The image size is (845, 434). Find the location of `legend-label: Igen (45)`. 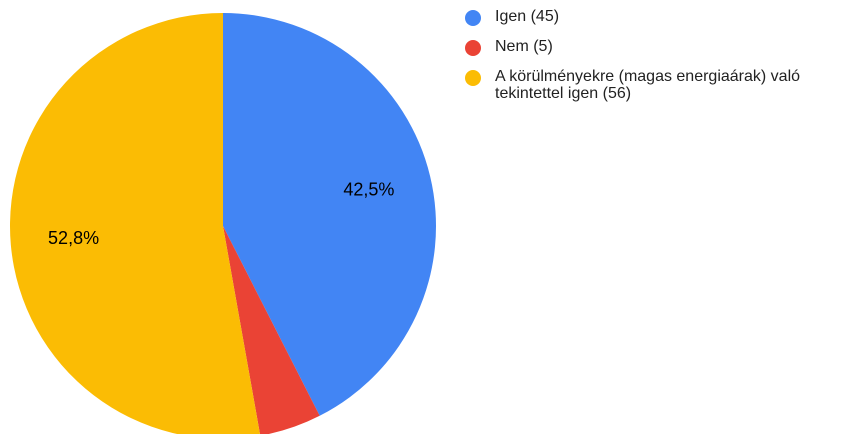

legend-label: Igen (45) is located at coordinates (527, 16).